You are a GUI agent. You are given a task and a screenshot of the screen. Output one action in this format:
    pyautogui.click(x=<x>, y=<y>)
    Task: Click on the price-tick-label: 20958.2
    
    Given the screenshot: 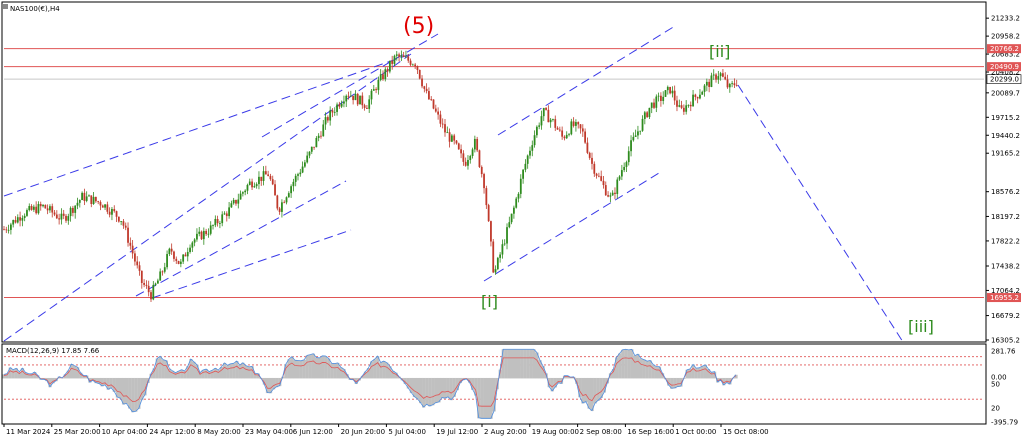 What is the action you would take?
    pyautogui.click(x=1005, y=37)
    